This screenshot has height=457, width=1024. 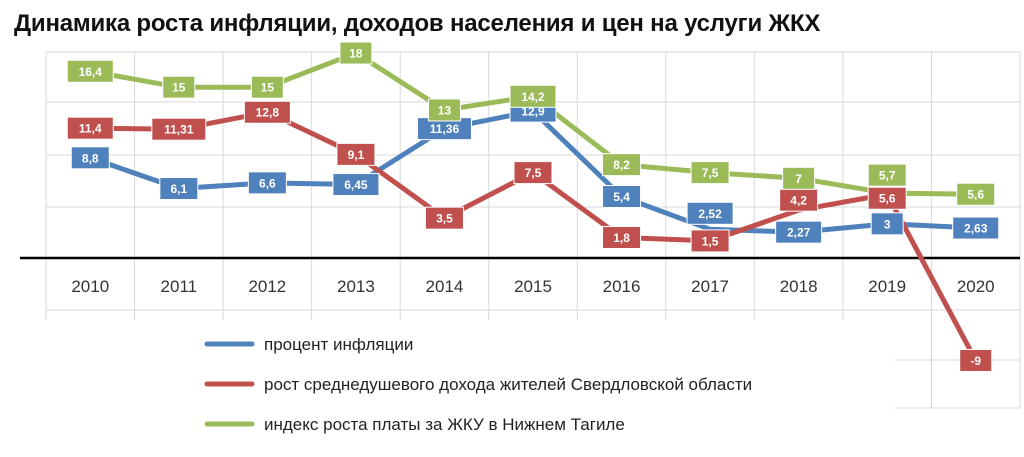 I want to click on x-tick-label: 2014, so click(x=445, y=286).